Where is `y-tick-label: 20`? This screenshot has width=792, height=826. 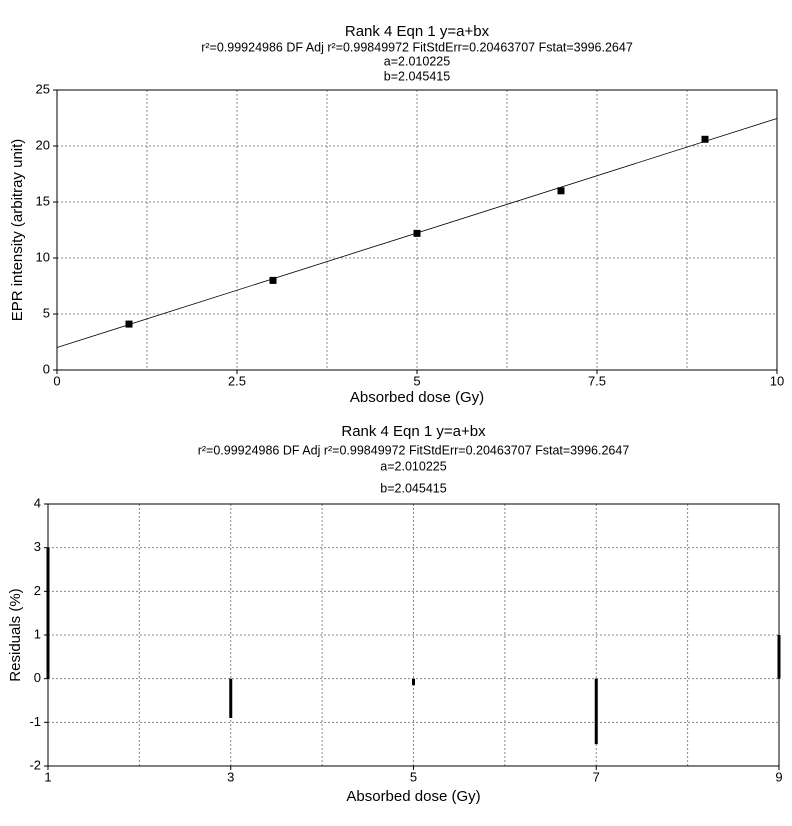
y-tick-label: 20 is located at coordinates (43, 144).